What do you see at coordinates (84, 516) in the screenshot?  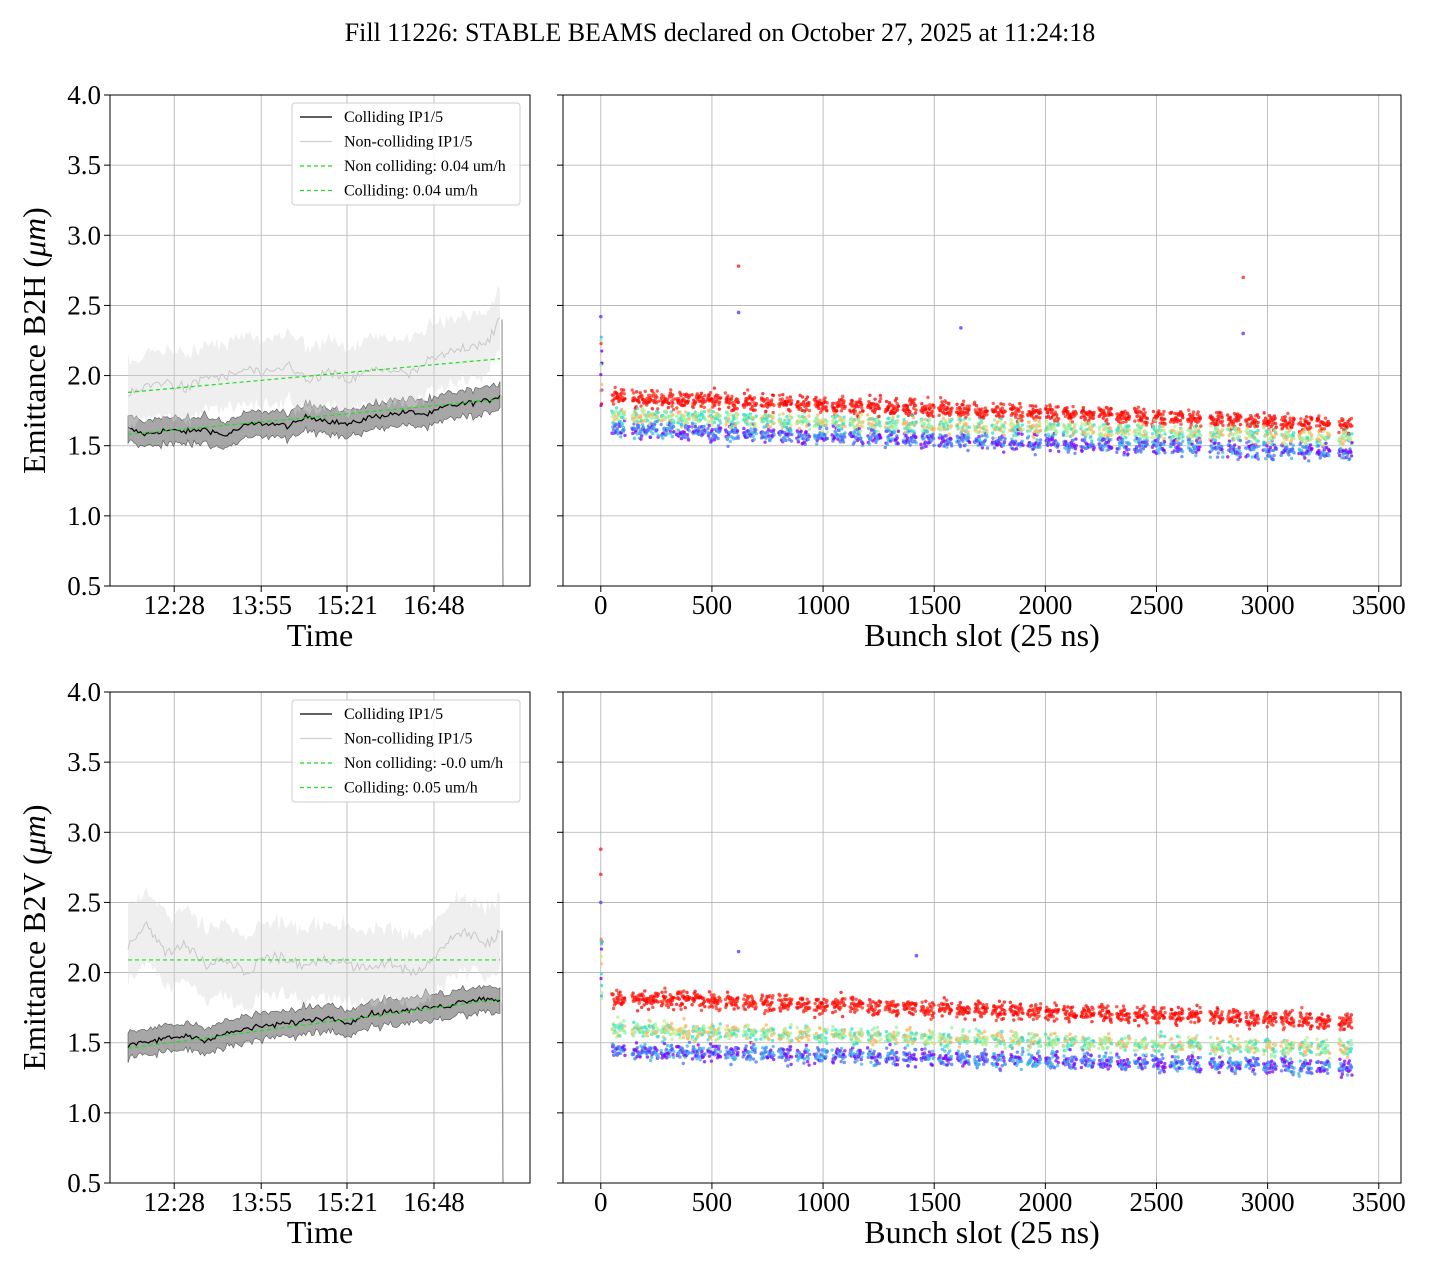 I see `y-tick-label: 1.0` at bounding box center [84, 516].